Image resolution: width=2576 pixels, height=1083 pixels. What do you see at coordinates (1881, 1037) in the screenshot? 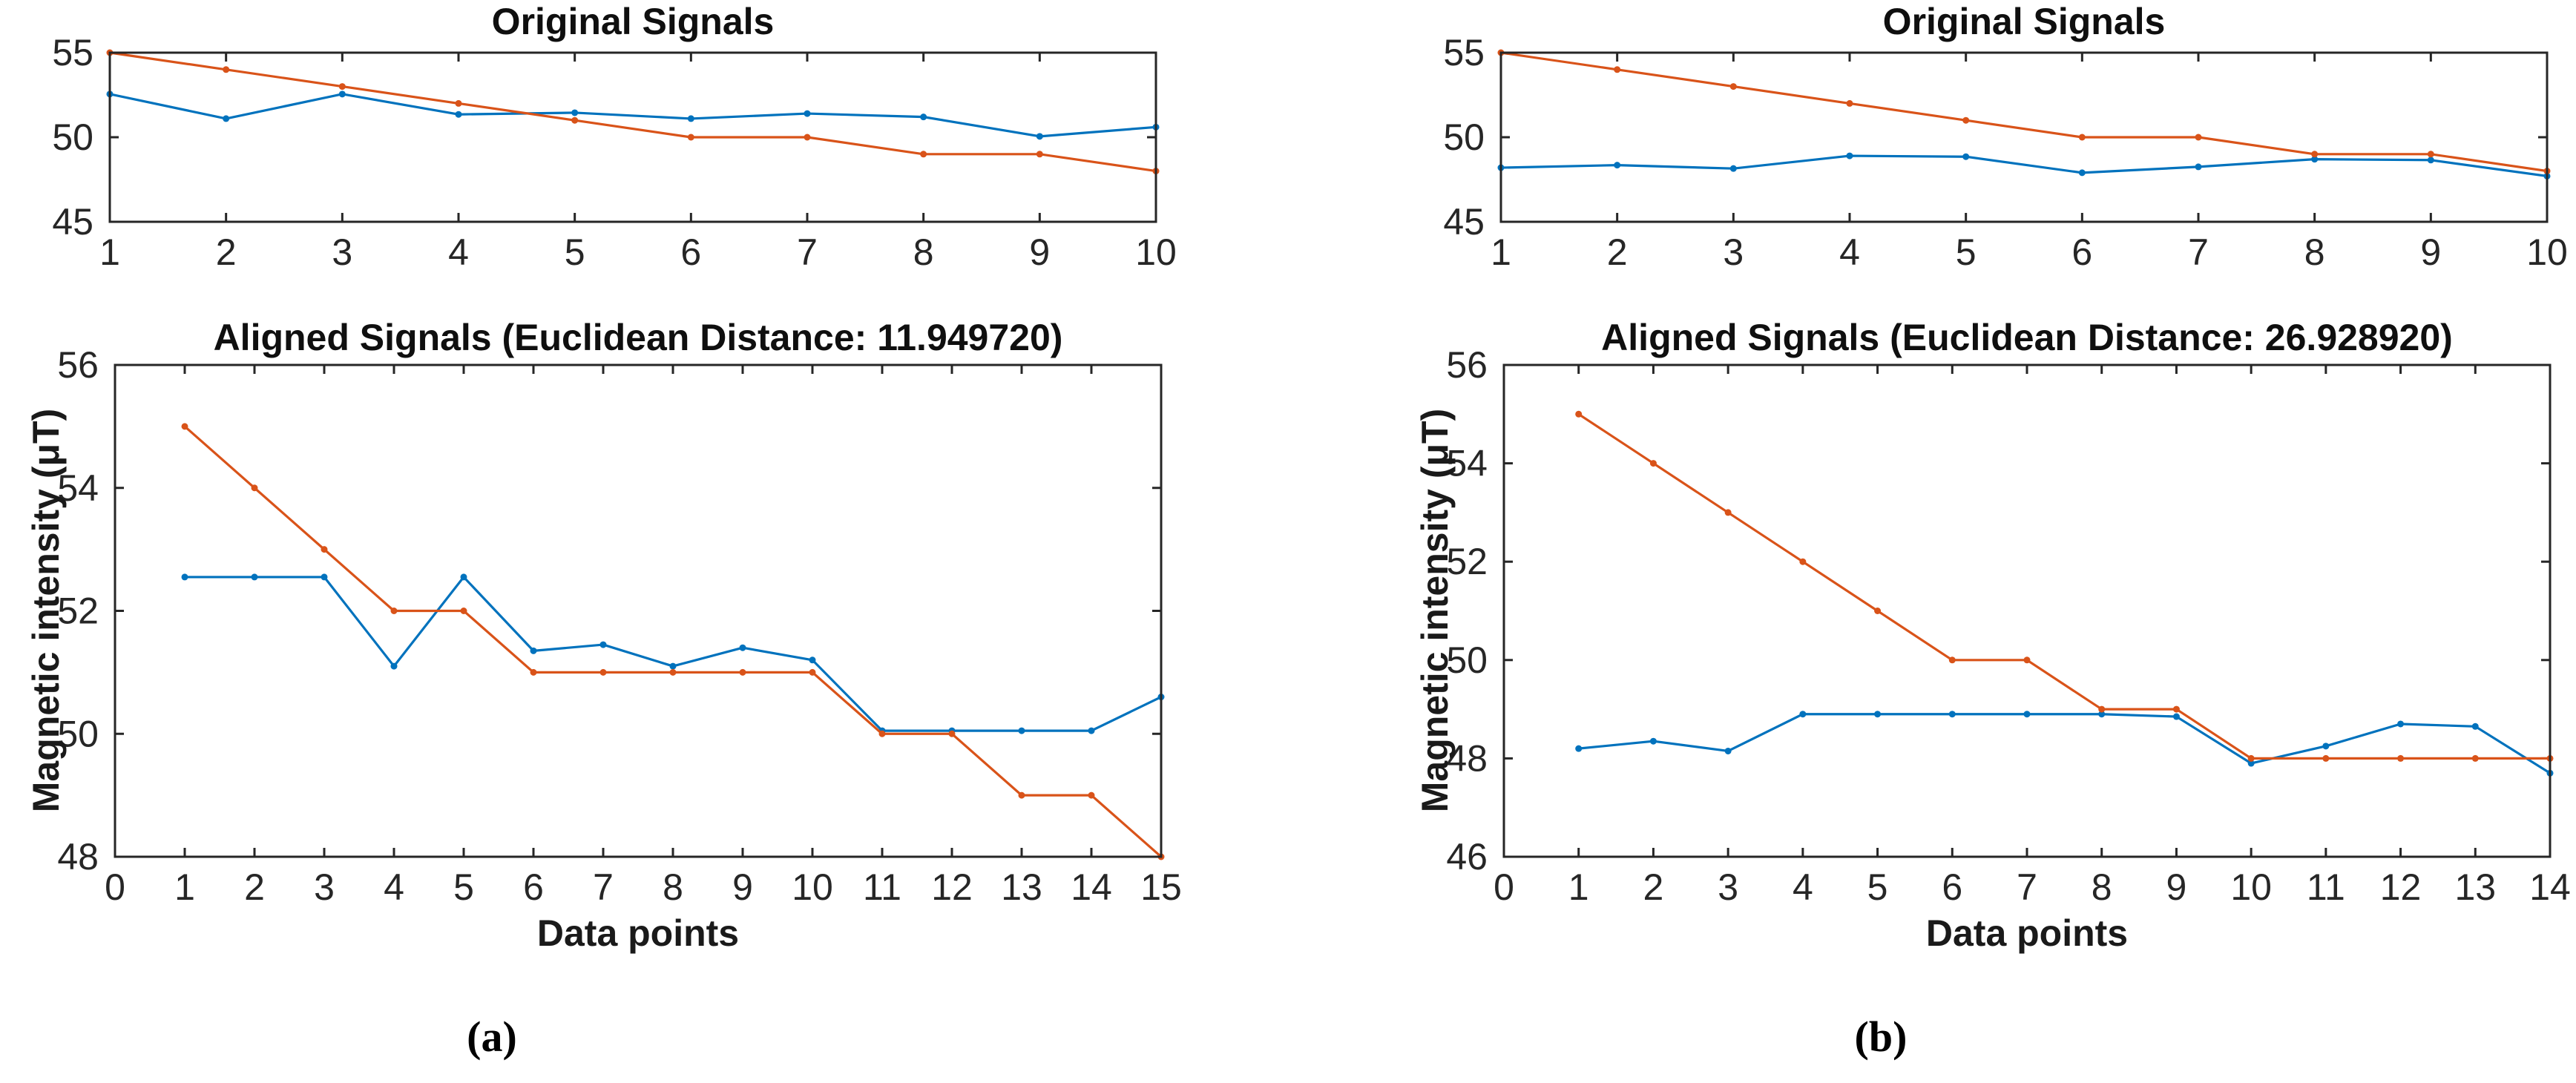
I see `caption-b: (b)` at bounding box center [1881, 1037].